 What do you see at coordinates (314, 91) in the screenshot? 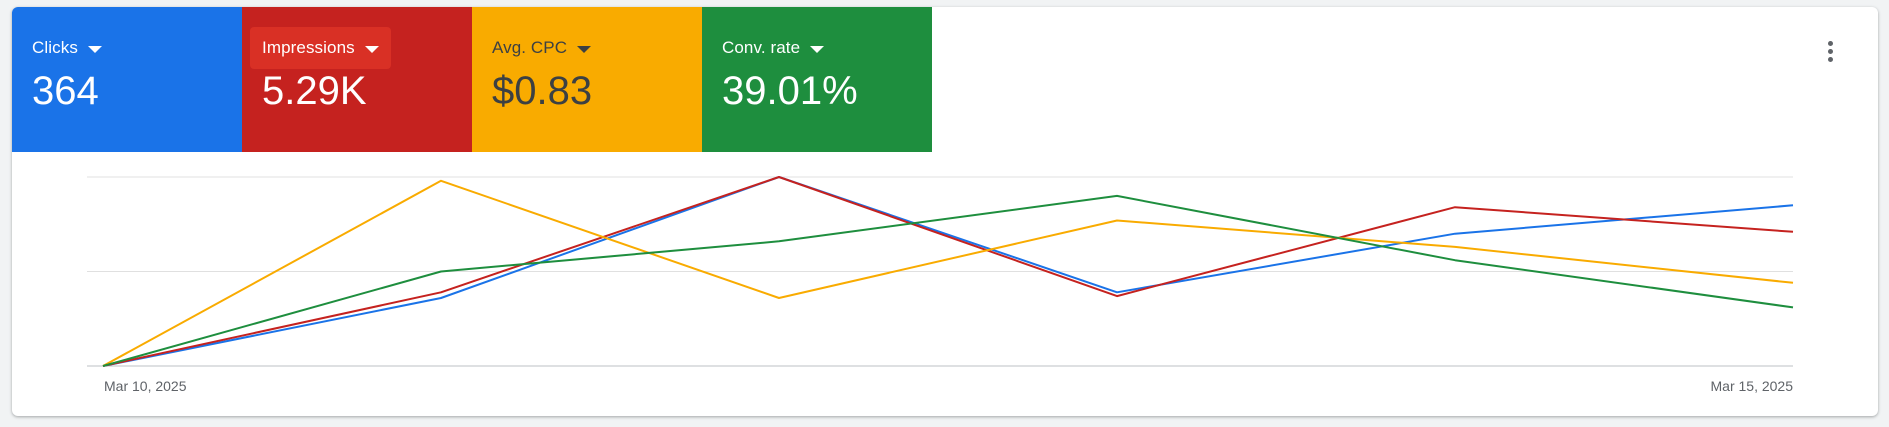
I see `metric-value: 5.29K` at bounding box center [314, 91].